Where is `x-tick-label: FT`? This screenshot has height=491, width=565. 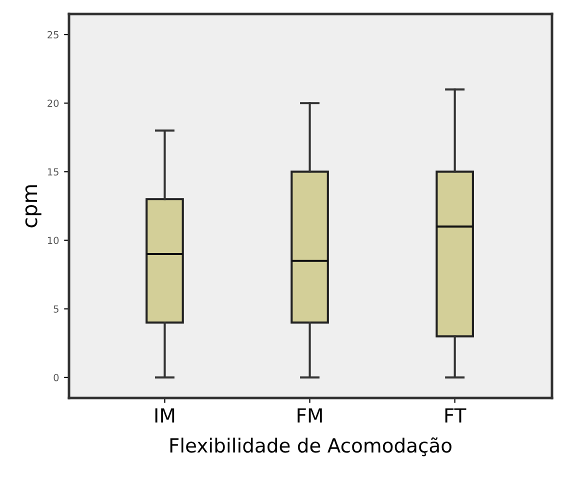 x-tick-label: FT is located at coordinates (455, 415).